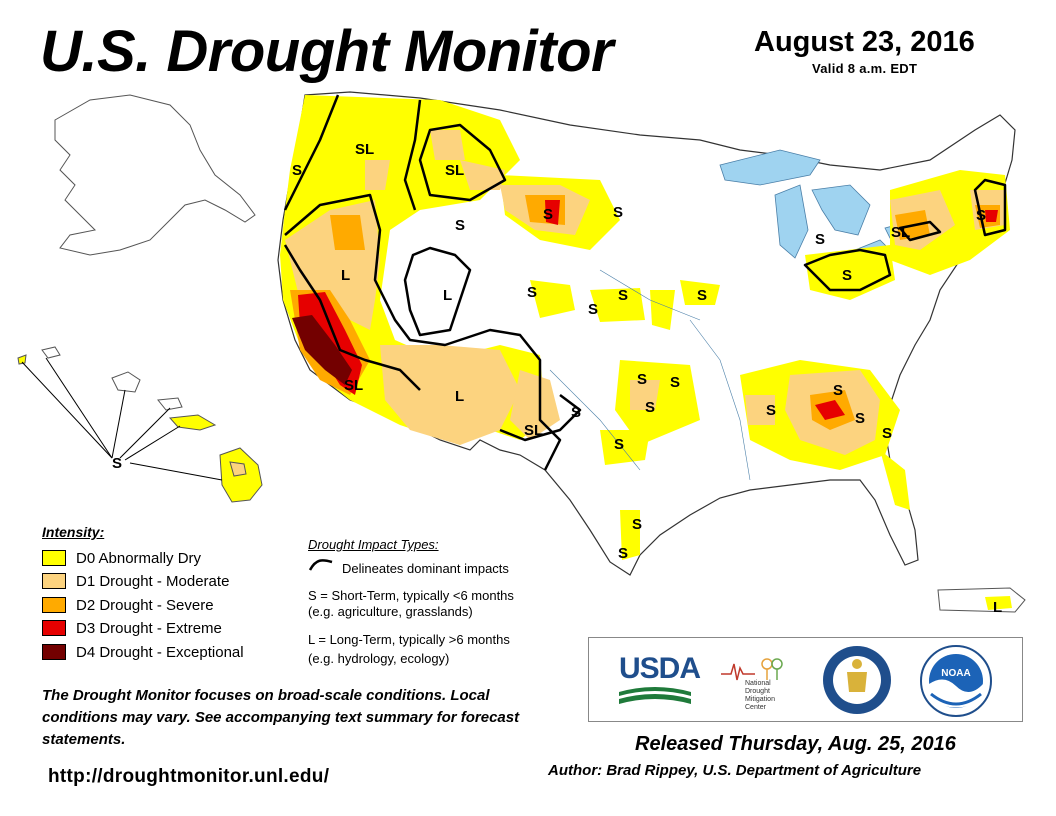  I want to click on hawaii-outline, so click(140, 424).